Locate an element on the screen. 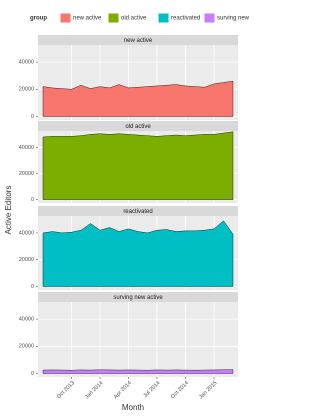 The width and height of the screenshot is (320, 417). legend-label: old active is located at coordinates (134, 19).